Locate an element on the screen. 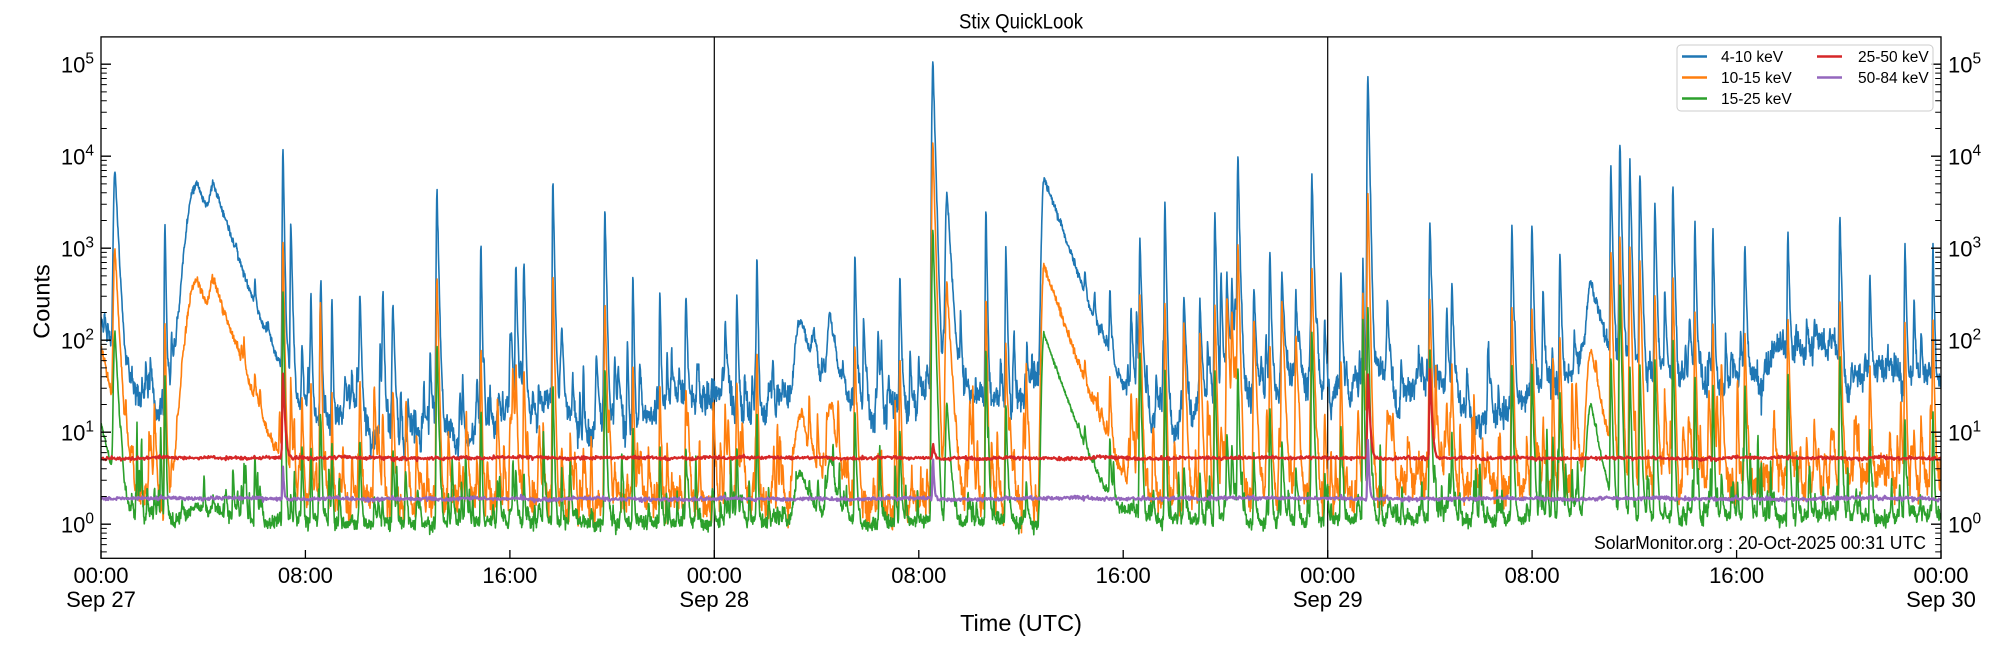 The width and height of the screenshot is (2000, 655). svg-text: Stix QuickLook is located at coordinates (1021, 22).